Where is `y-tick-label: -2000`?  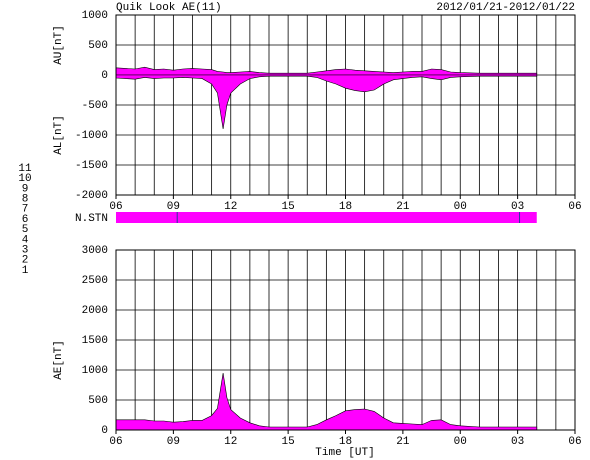 y-tick-label: -2000 is located at coordinates (91, 196).